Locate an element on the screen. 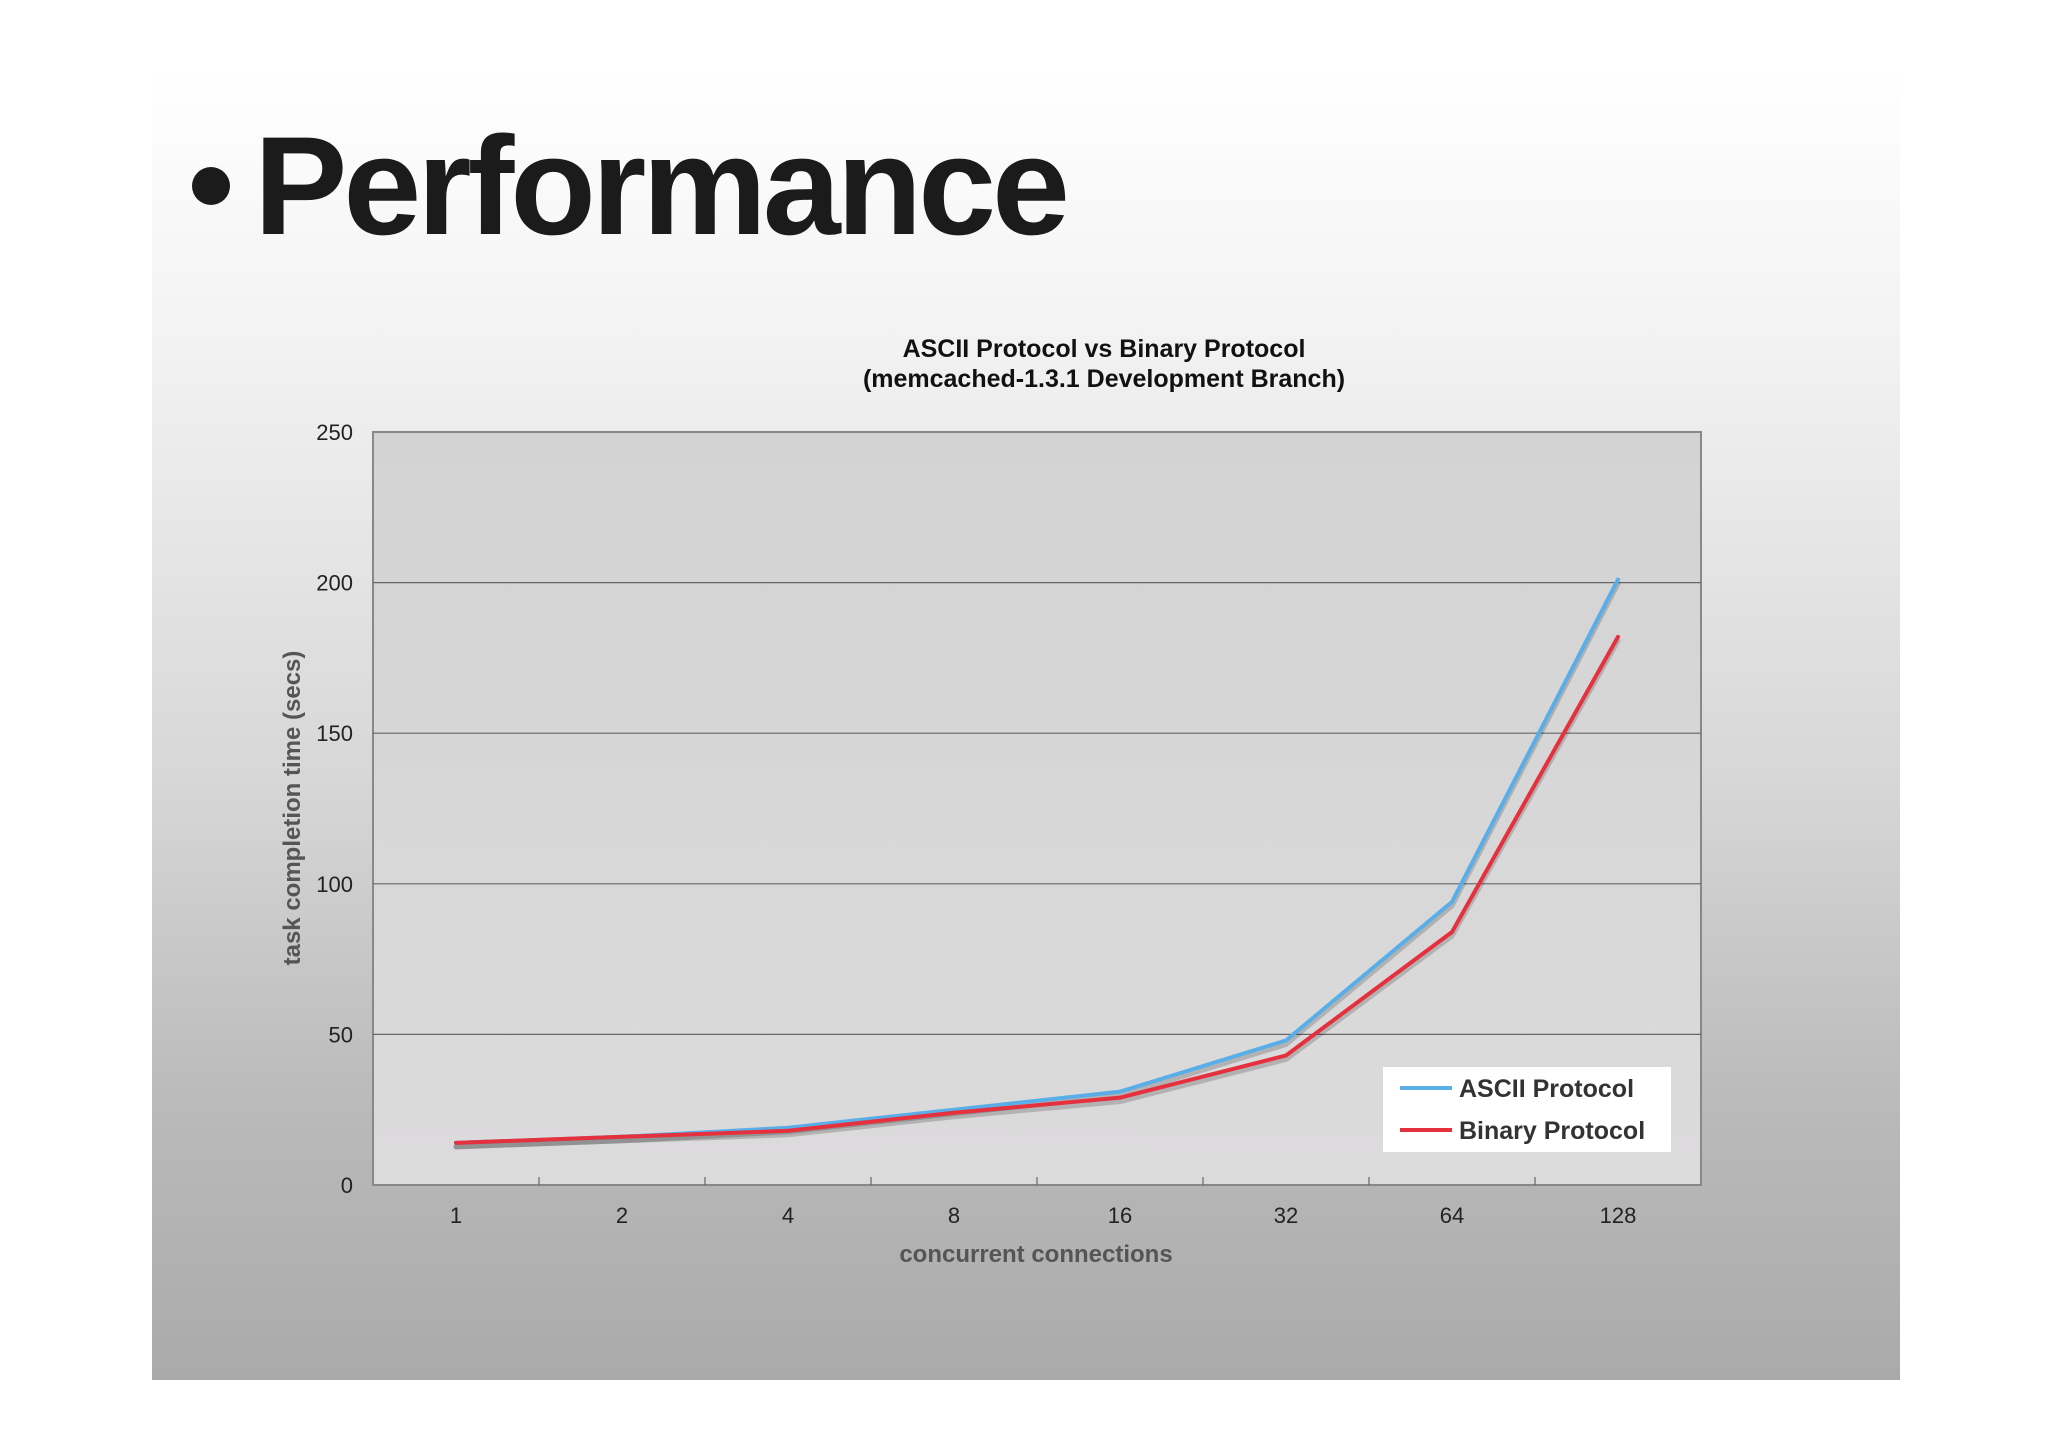  y-tick-label-0: 0 is located at coordinates (347, 1185).